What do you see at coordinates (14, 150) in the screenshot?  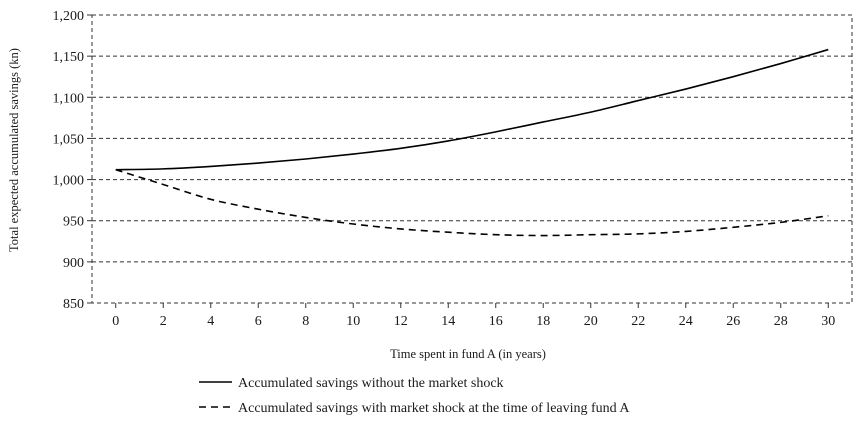 I see `y-axis-title: Total expected accumulated savings (kn)` at bounding box center [14, 150].